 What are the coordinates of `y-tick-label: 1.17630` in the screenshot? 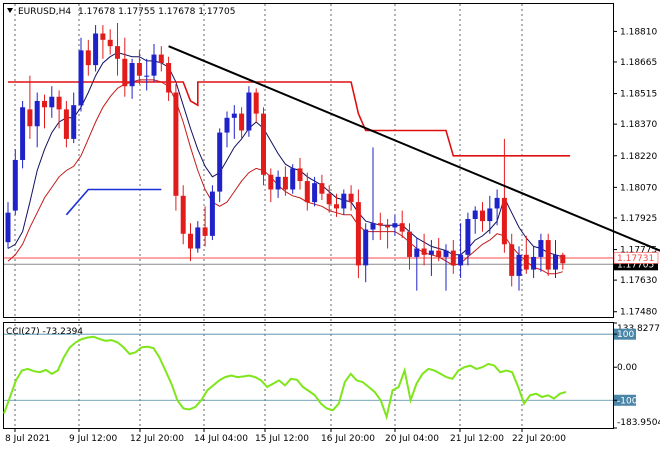 It's located at (638, 281).